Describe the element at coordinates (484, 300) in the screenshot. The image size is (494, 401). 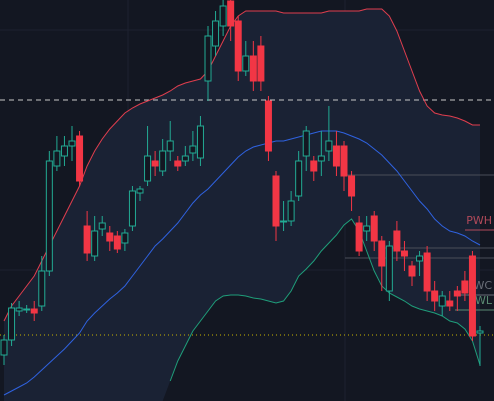
I see `level-label: WL` at that location.